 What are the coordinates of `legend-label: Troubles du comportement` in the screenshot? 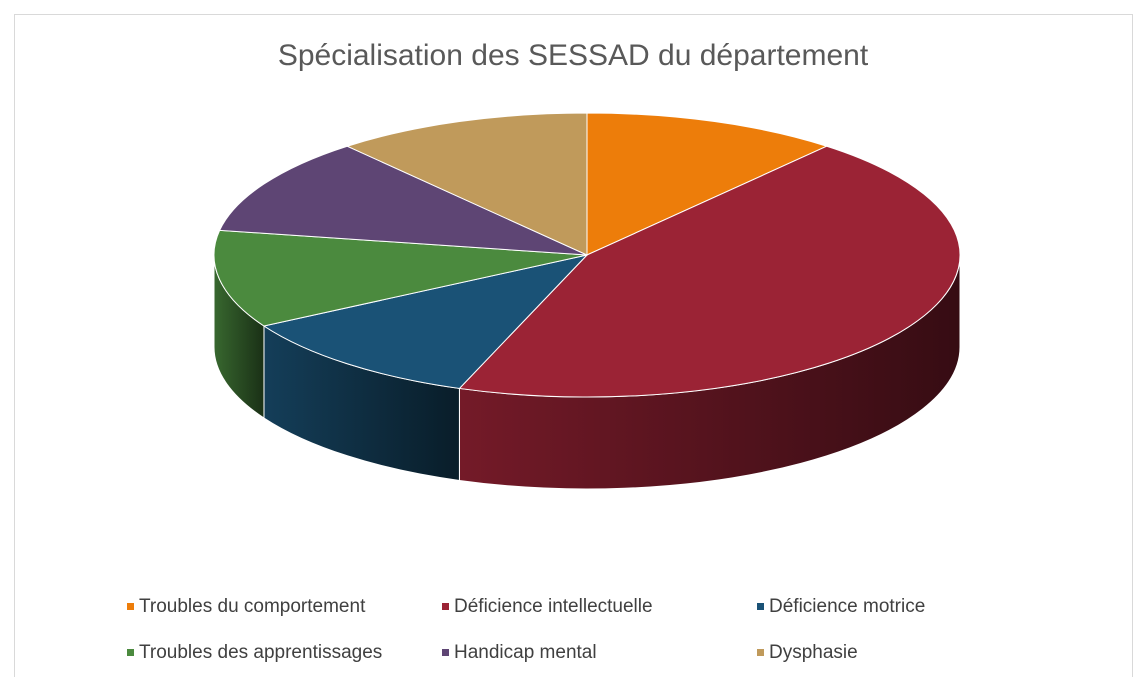 It's located at (252, 606).